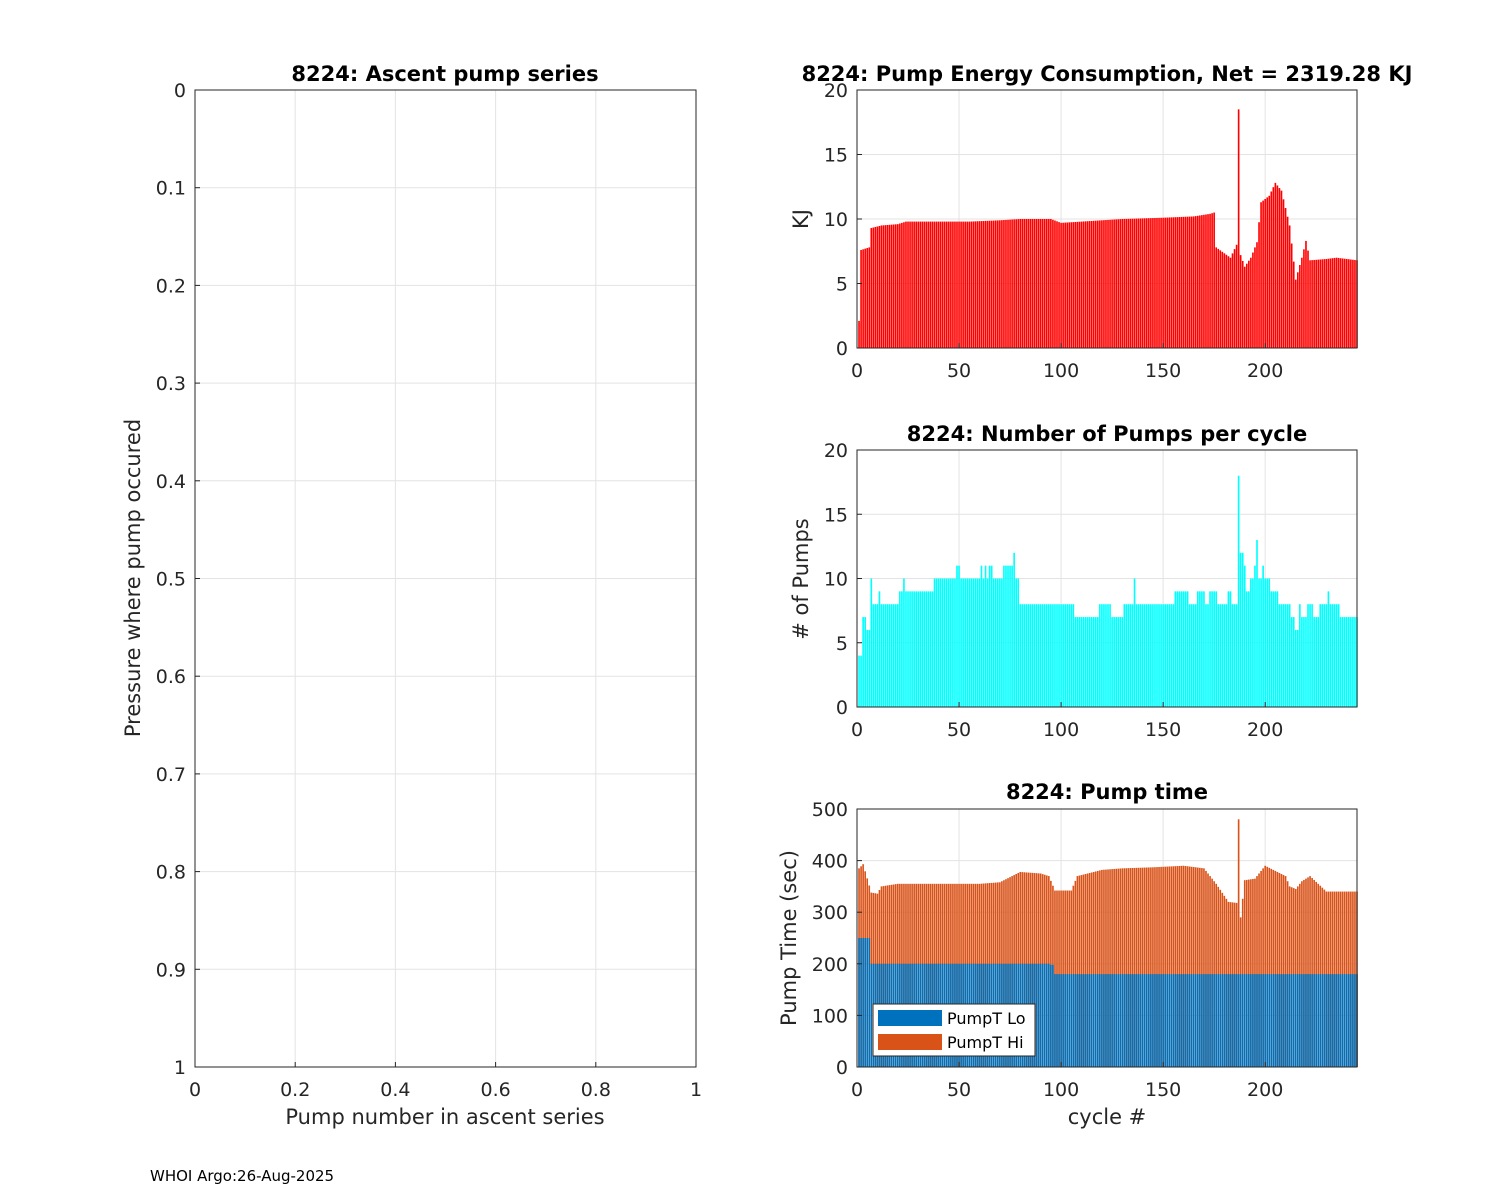 Image resolution: width=1500 pixels, height=1200 pixels. Describe the element at coordinates (1163, 371) in the screenshot. I see `energy-xtick-label: 150` at that location.